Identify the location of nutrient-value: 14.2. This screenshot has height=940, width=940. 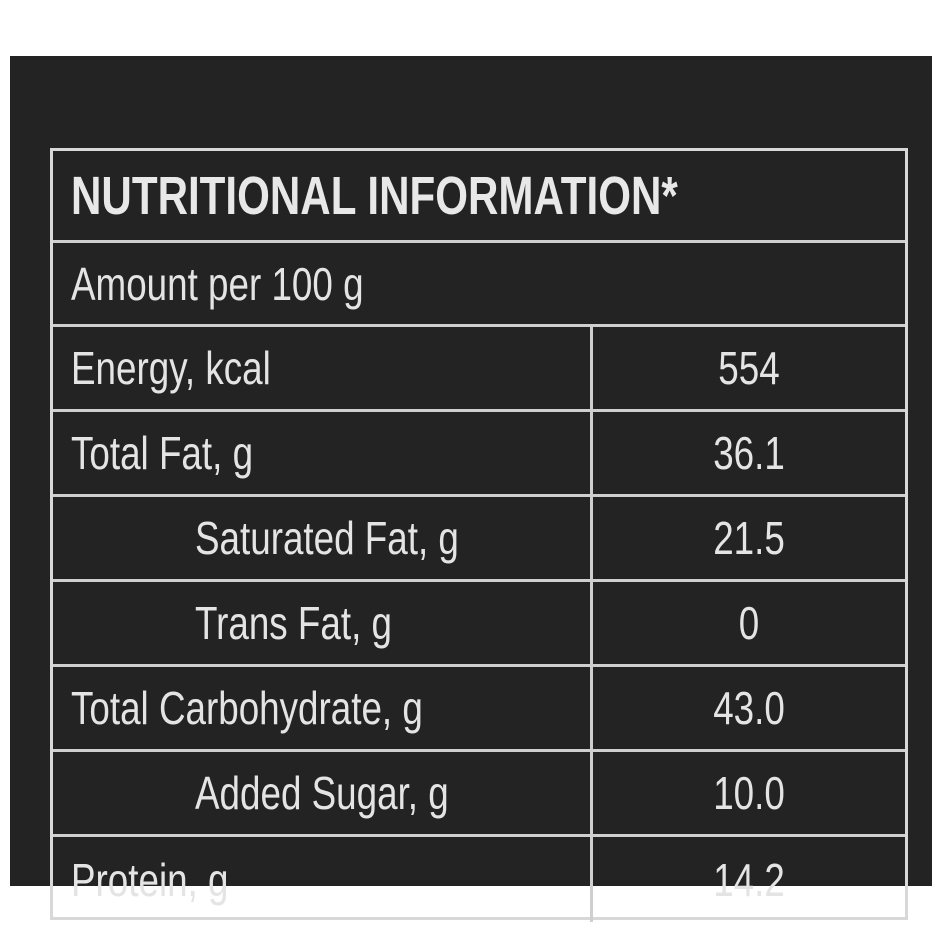
(749, 879).